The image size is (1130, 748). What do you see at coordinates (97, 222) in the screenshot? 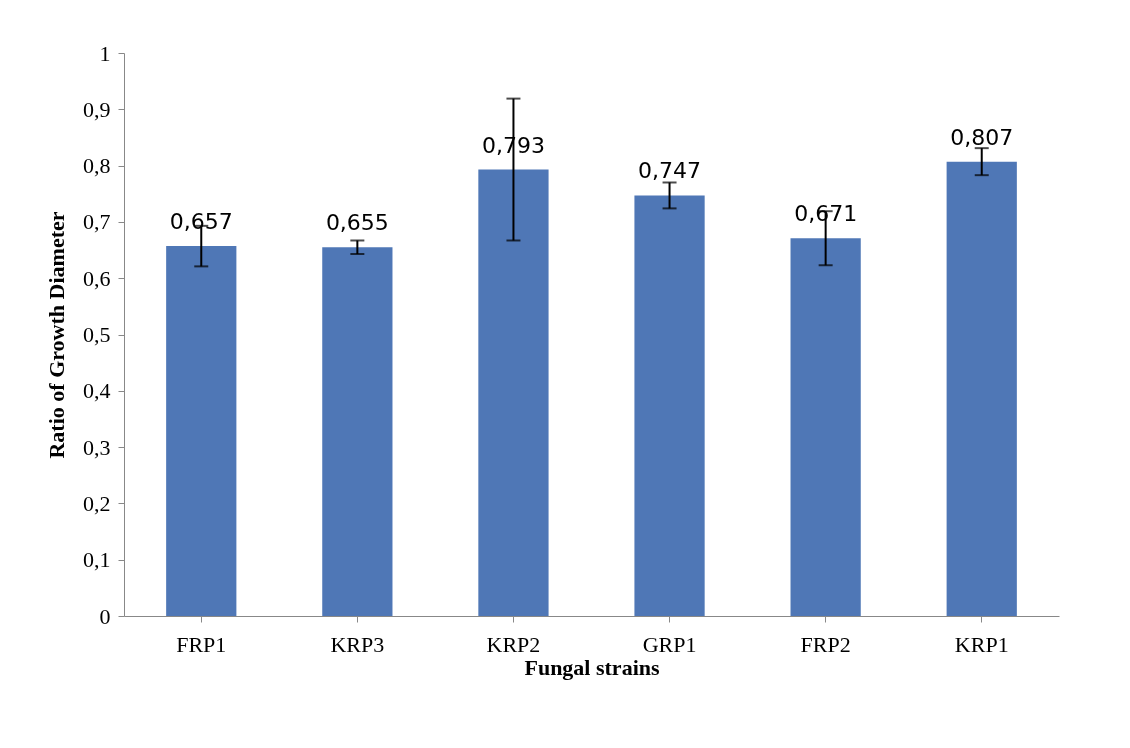
I see `y-tick-label: 0,7` at bounding box center [97, 222].